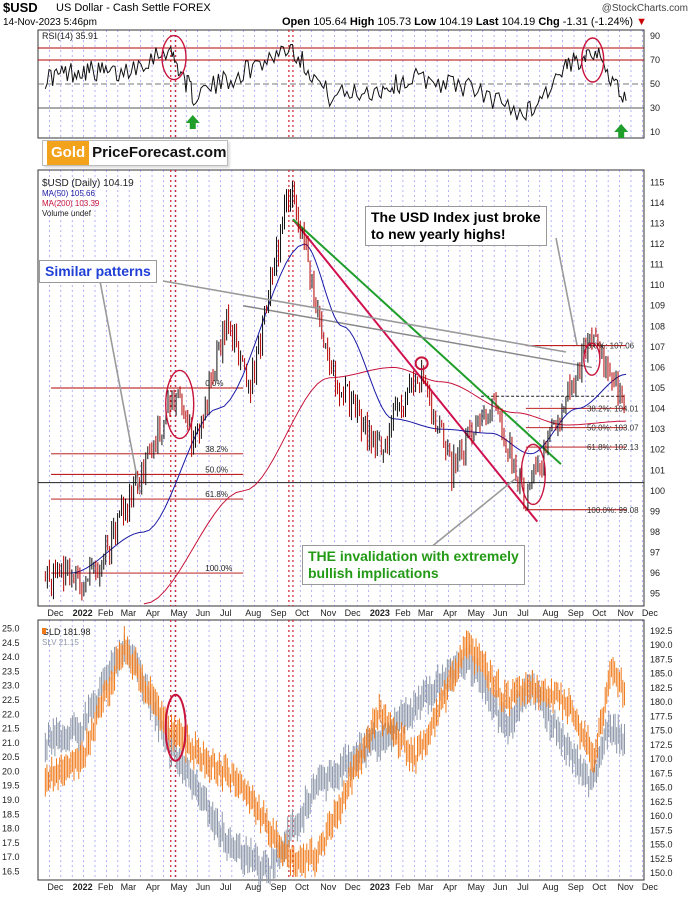  What do you see at coordinates (661, 745) in the screenshot?
I see `gld-y-tick: 172.5` at bounding box center [661, 745].